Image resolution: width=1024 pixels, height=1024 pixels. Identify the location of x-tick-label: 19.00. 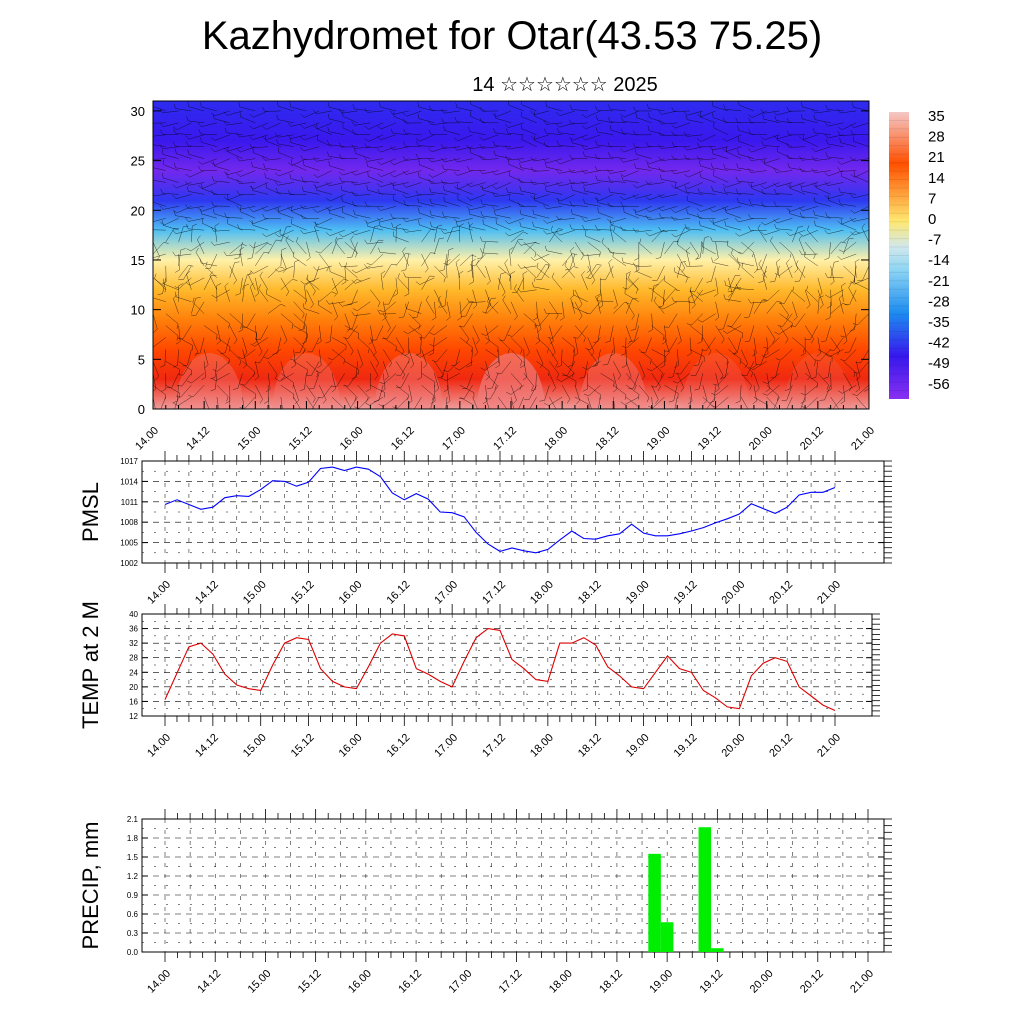
(638, 593).